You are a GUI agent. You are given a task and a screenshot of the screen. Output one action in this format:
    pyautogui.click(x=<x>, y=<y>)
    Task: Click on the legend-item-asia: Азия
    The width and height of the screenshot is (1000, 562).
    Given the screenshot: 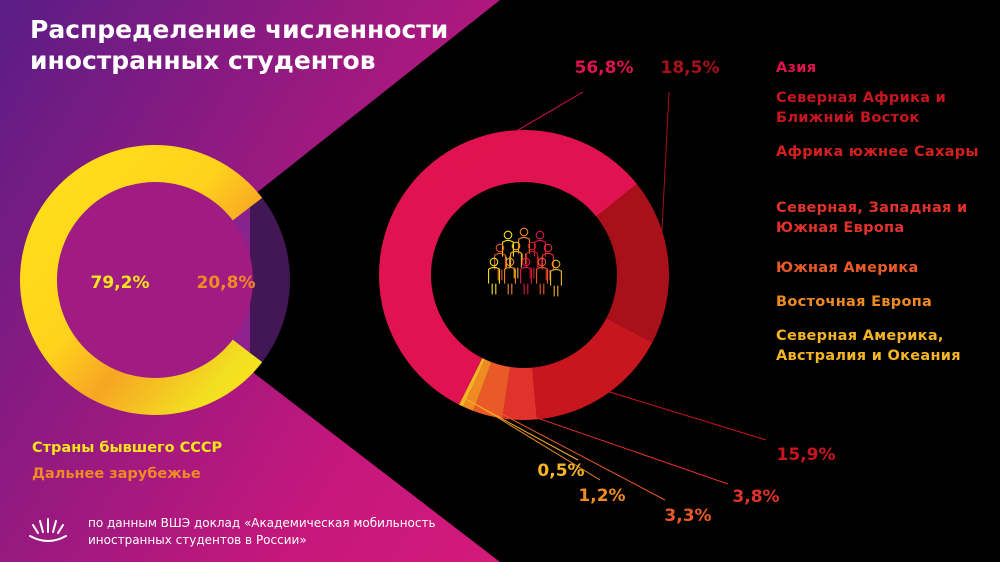 What is the action you would take?
    pyautogui.click(x=796, y=68)
    